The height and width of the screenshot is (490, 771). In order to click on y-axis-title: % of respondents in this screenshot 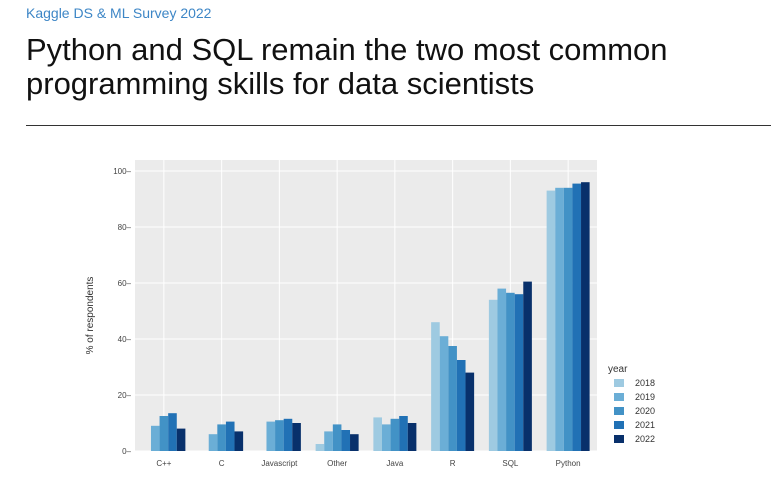, I will do `click(90, 316)`.